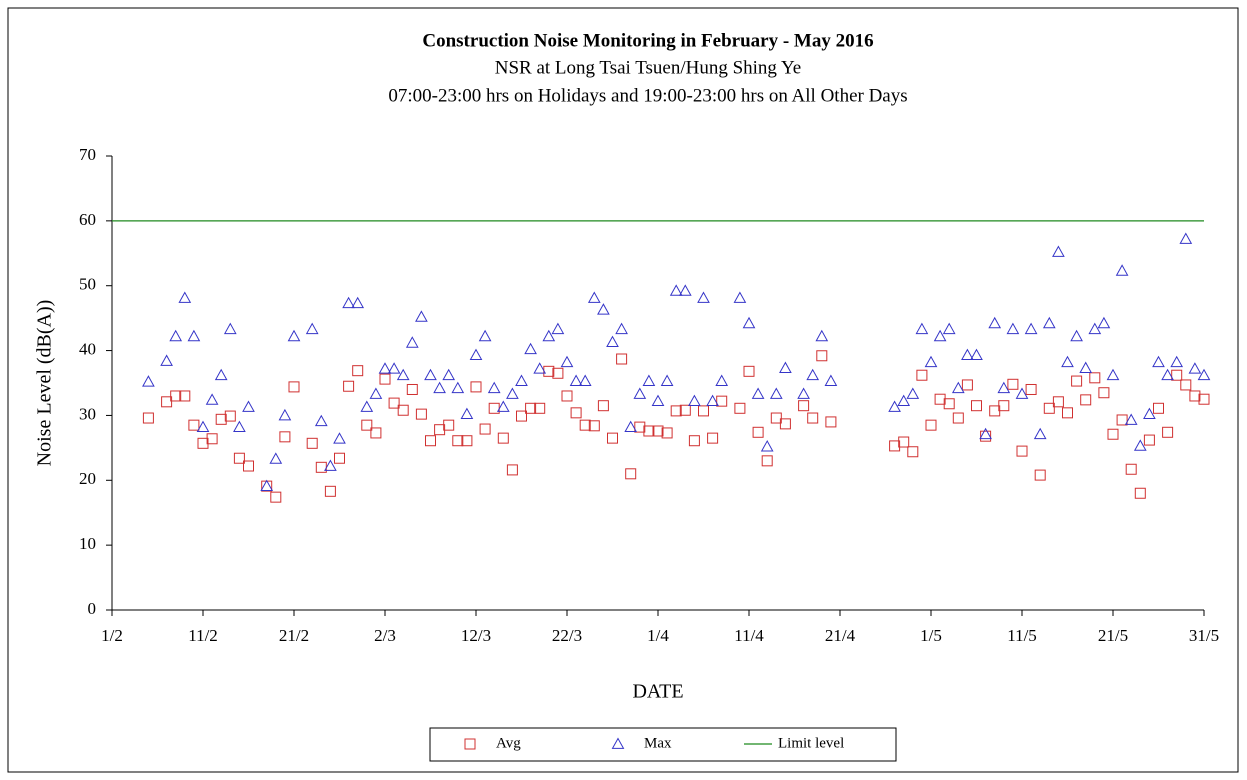  I want to click on x-tick-label: 21/4, so click(840, 635).